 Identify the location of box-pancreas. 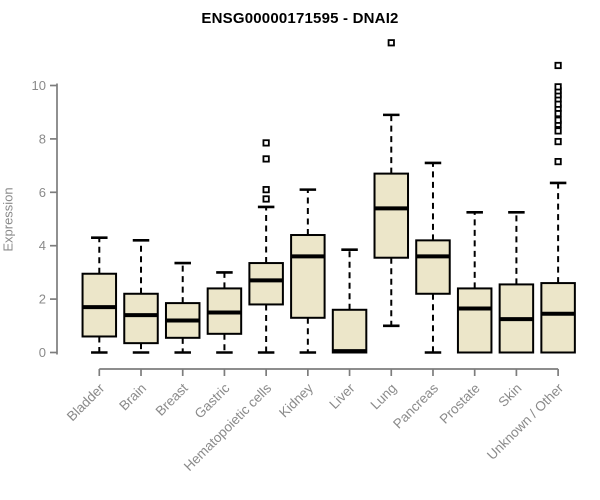
(433, 257).